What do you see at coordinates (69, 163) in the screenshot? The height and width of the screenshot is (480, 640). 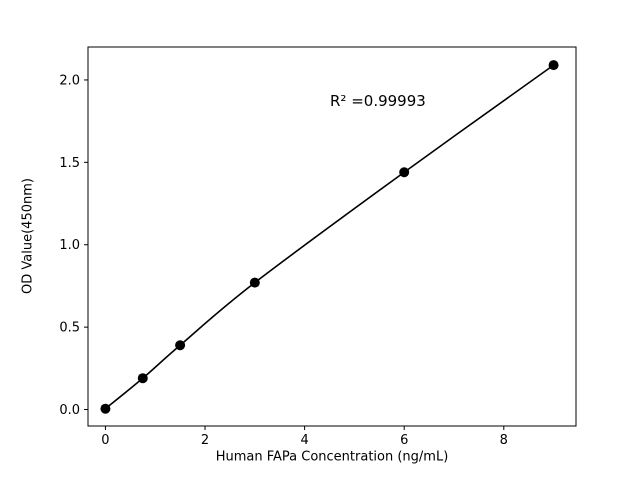 I see `y-tick-label: 1.5` at bounding box center [69, 163].